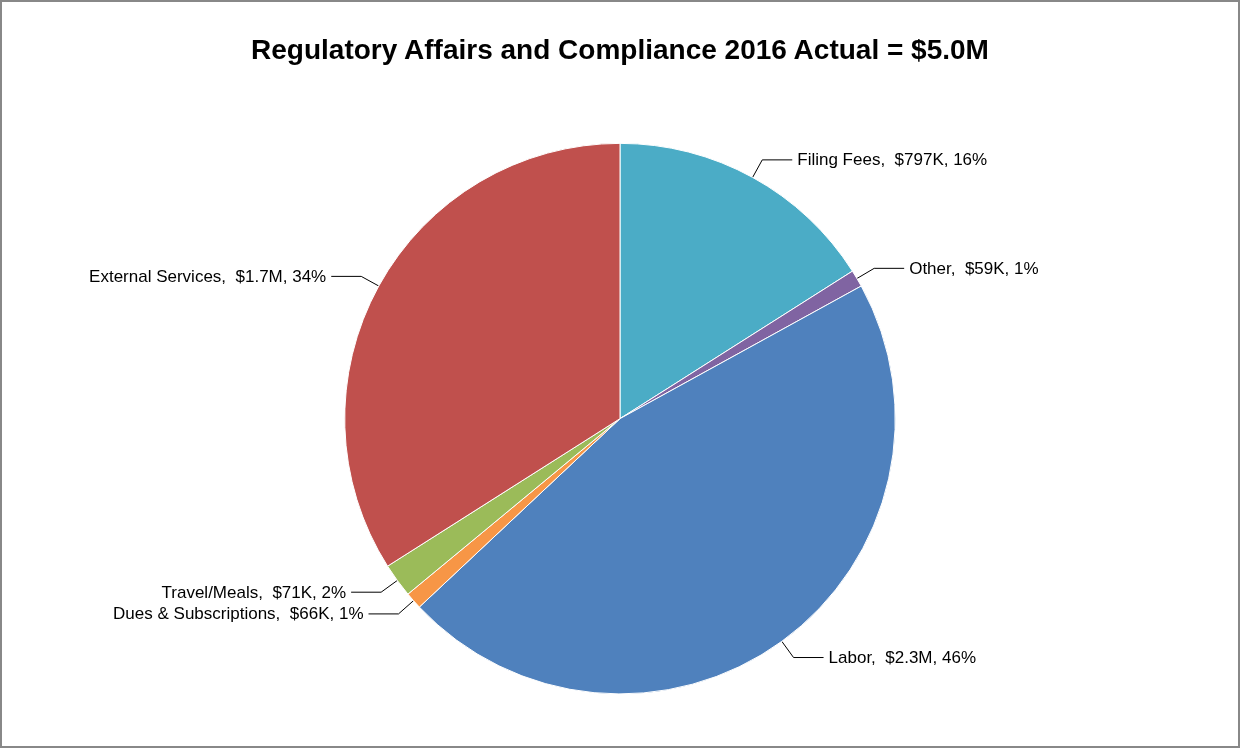 The width and height of the screenshot is (1244, 752). I want to click on chart-title: Regulatory Affairs and Compliance 2016 Actual = $5.0M, so click(620, 49).